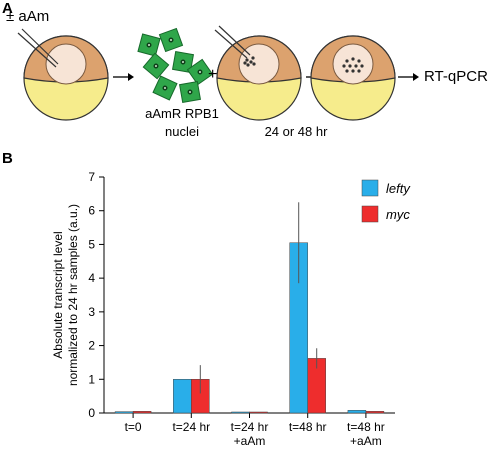 This screenshot has width=500, height=450. Describe the element at coordinates (259, 78) in the screenshot. I see `embryo-transplant` at that location.